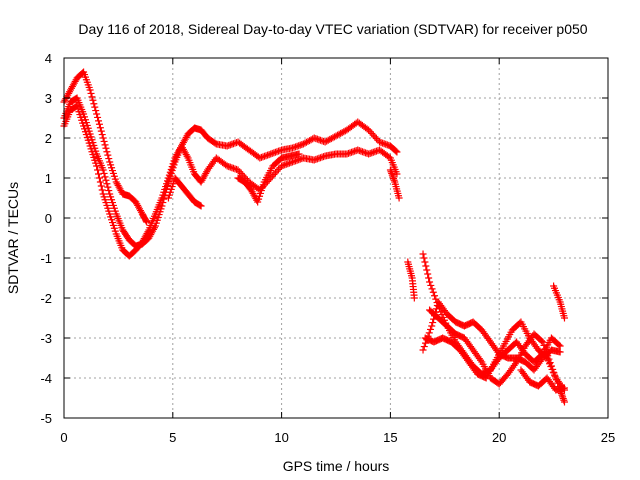 The width and height of the screenshot is (640, 480). Describe the element at coordinates (48, 178) in the screenshot. I see `y-tick-label: 1` at that location.